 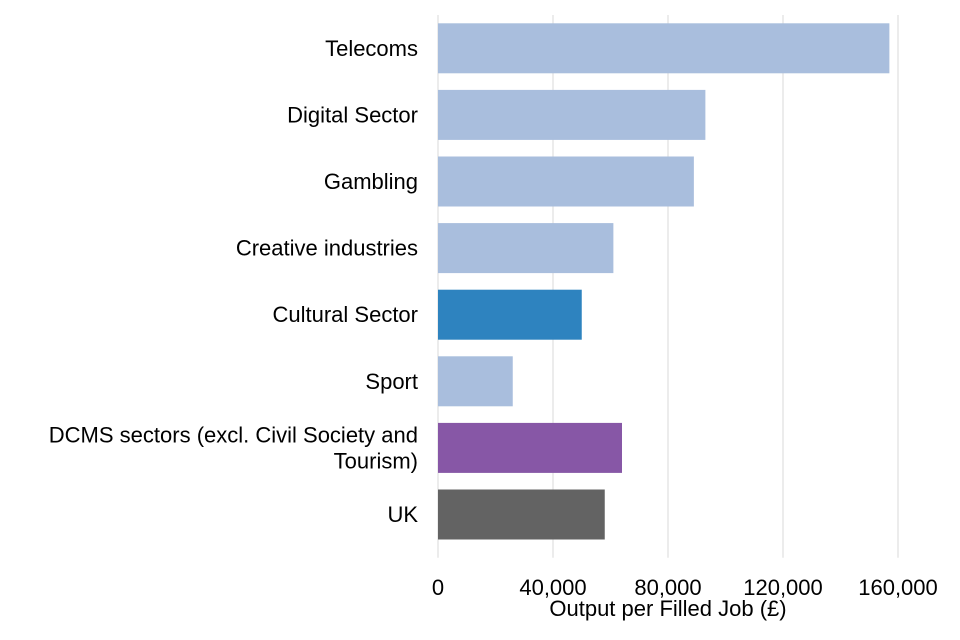 What do you see at coordinates (667, 608) in the screenshot?
I see `x-axis-title: Output per Filled Job (£)` at bounding box center [667, 608].